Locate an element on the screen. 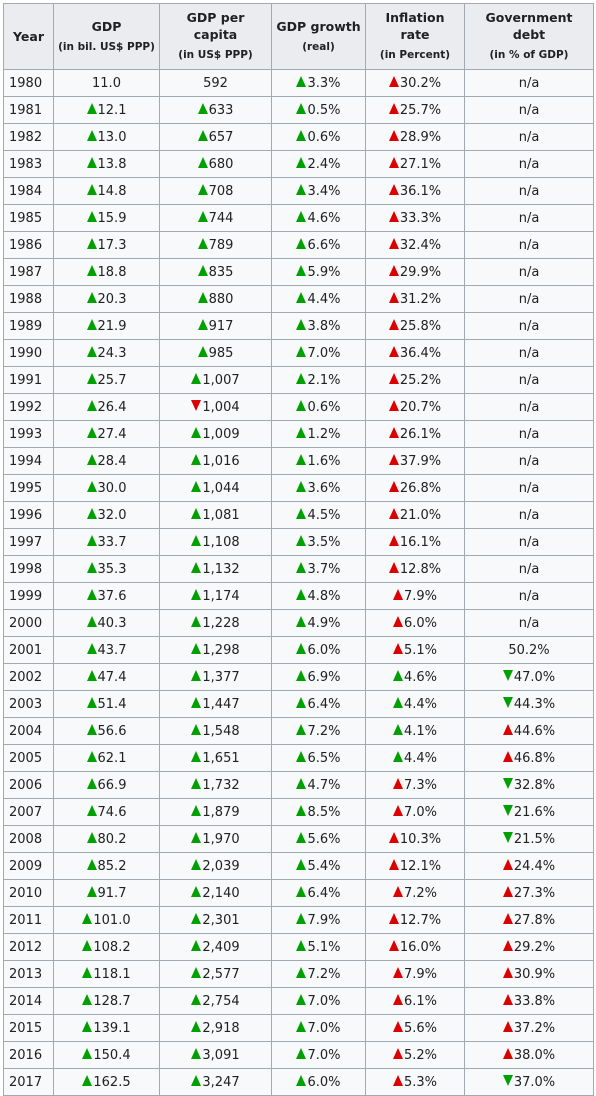 The width and height of the screenshot is (596, 1096). header-inflation-rate-unit: (in Percent) is located at coordinates (415, 55).